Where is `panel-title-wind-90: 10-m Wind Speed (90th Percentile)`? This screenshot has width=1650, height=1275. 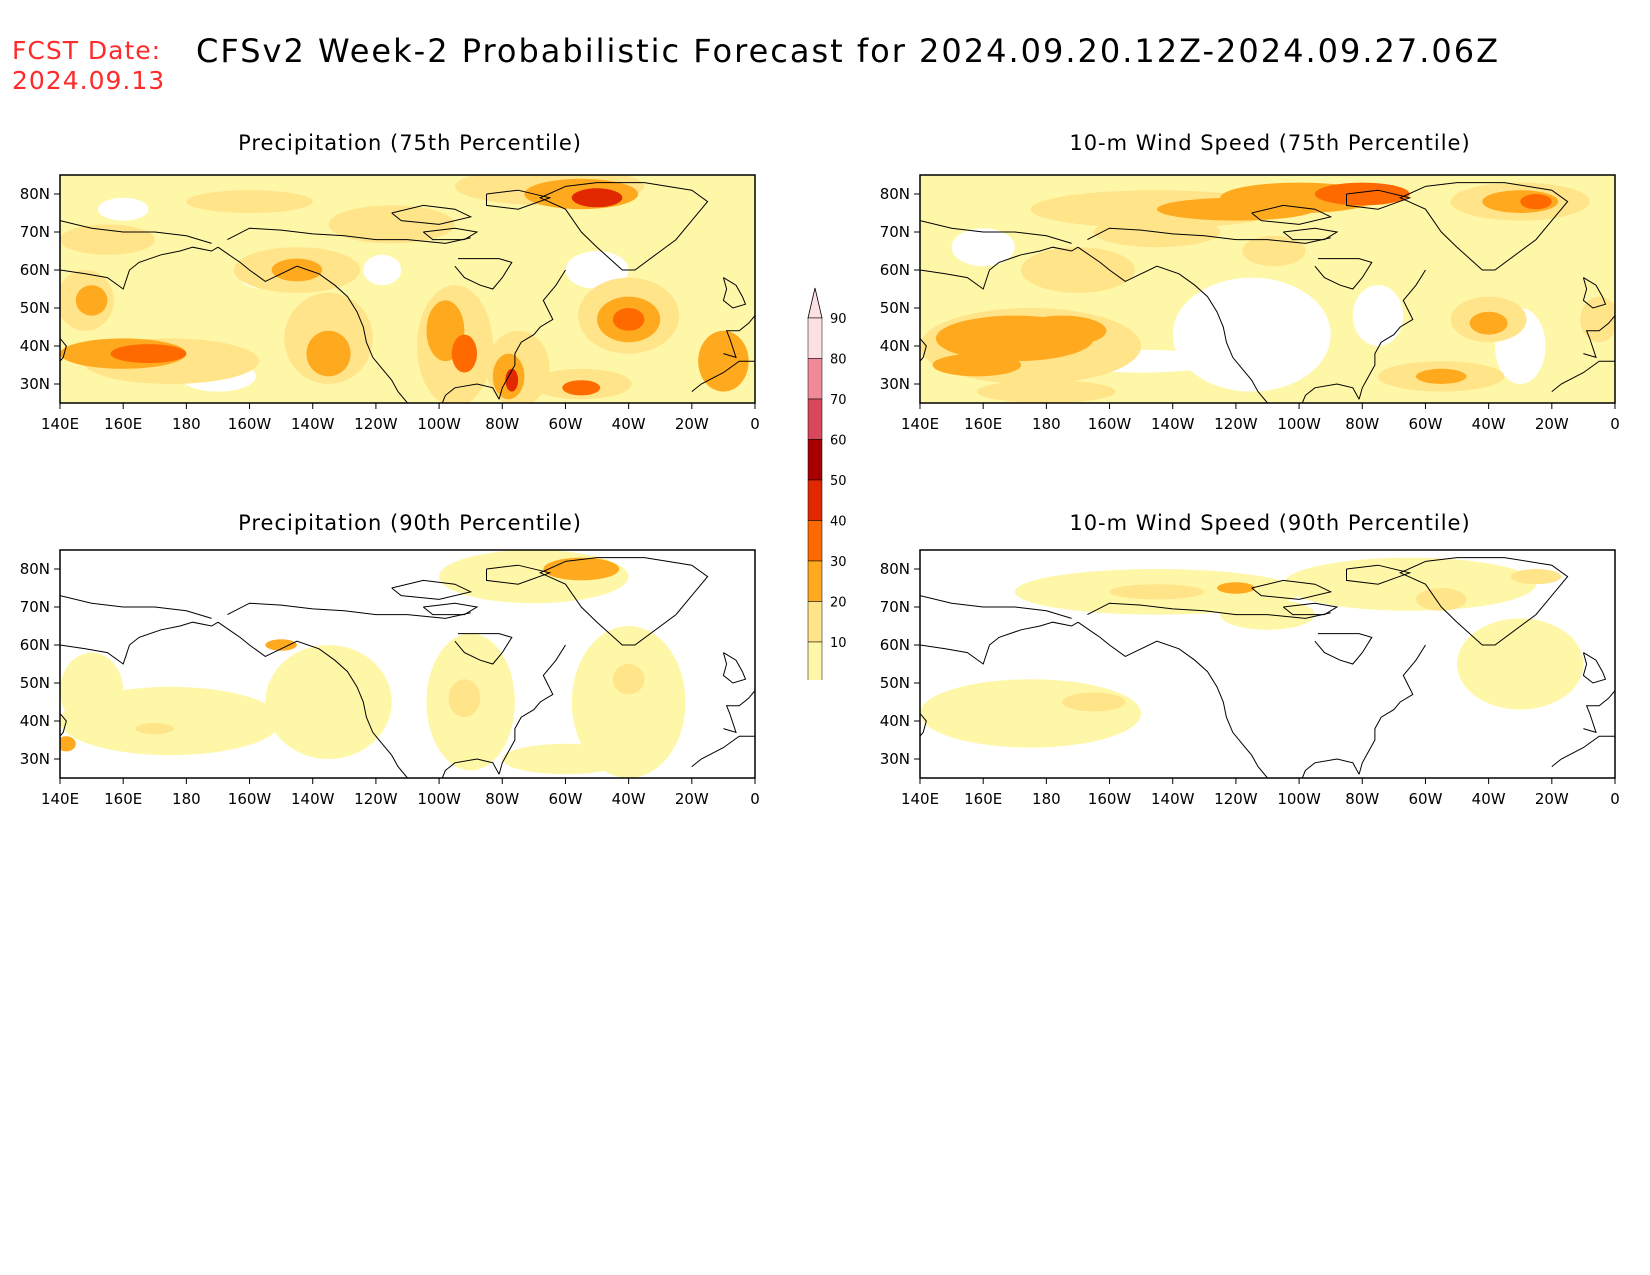 panel-title-wind-90: 10-m Wind Speed (90th Percentile) is located at coordinates (1270, 523).